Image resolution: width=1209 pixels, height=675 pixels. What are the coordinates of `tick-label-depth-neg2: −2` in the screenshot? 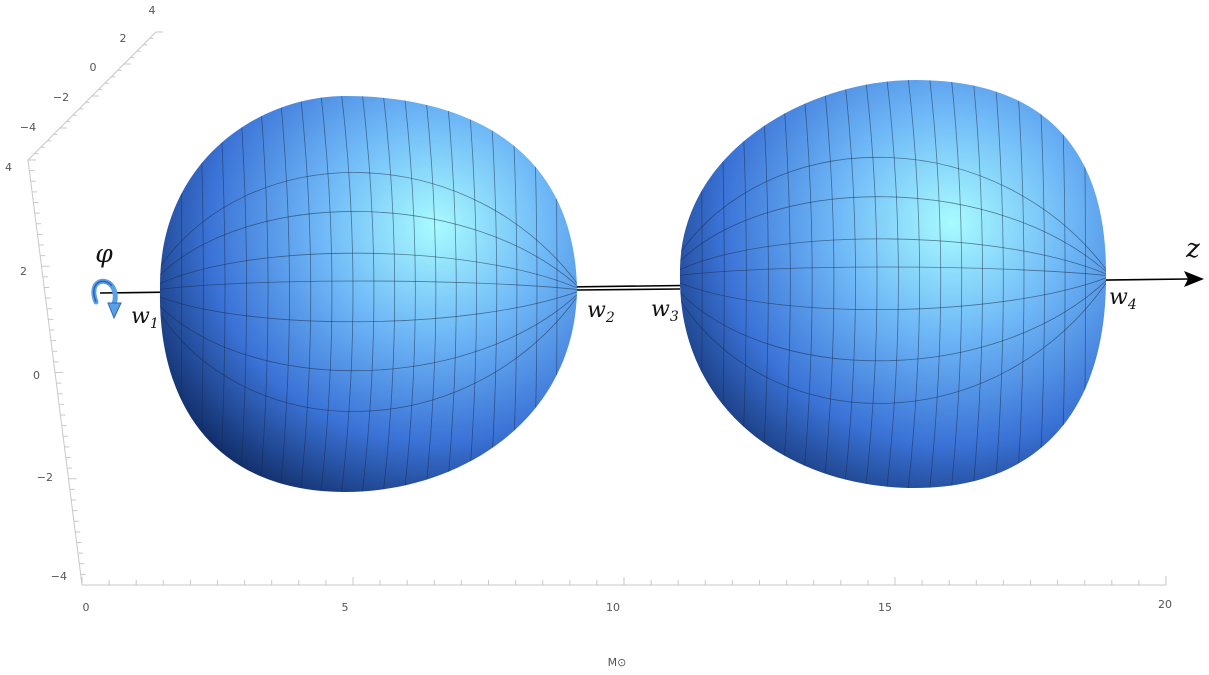 It's located at (61, 97).